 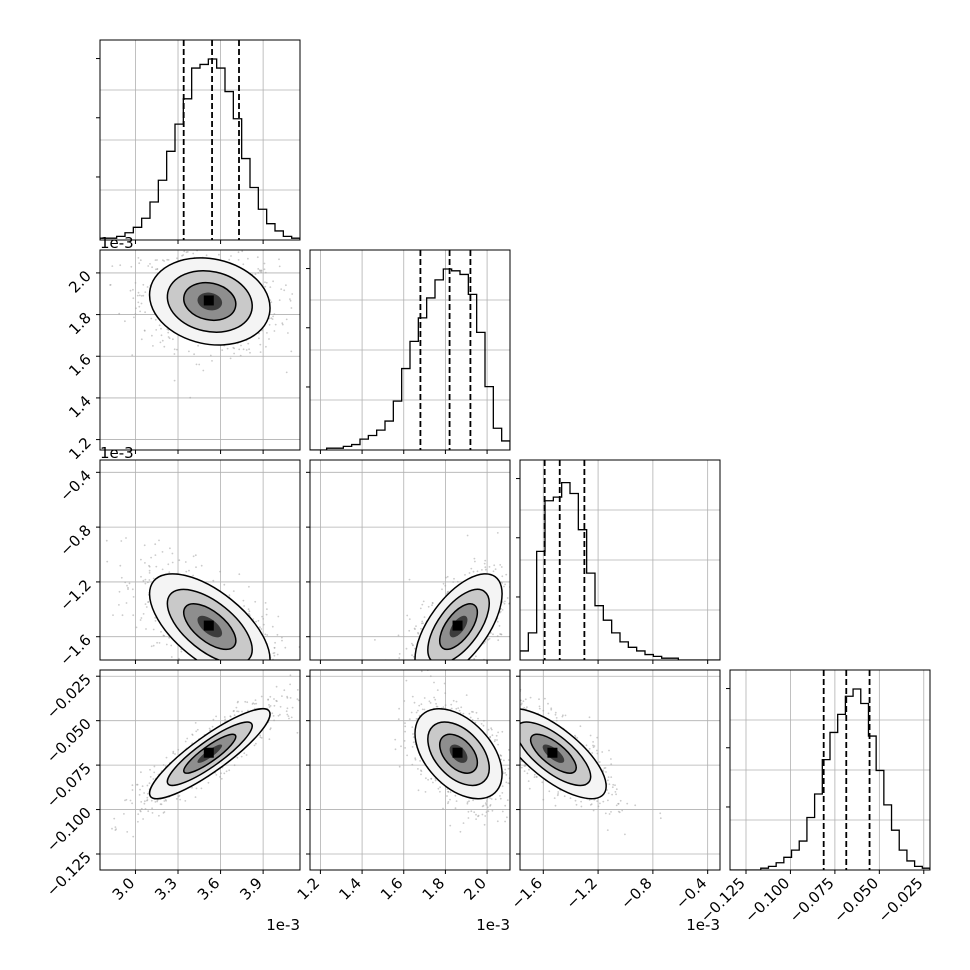 What do you see at coordinates (620, 560) in the screenshot?
I see `panel-content` at bounding box center [620, 560].